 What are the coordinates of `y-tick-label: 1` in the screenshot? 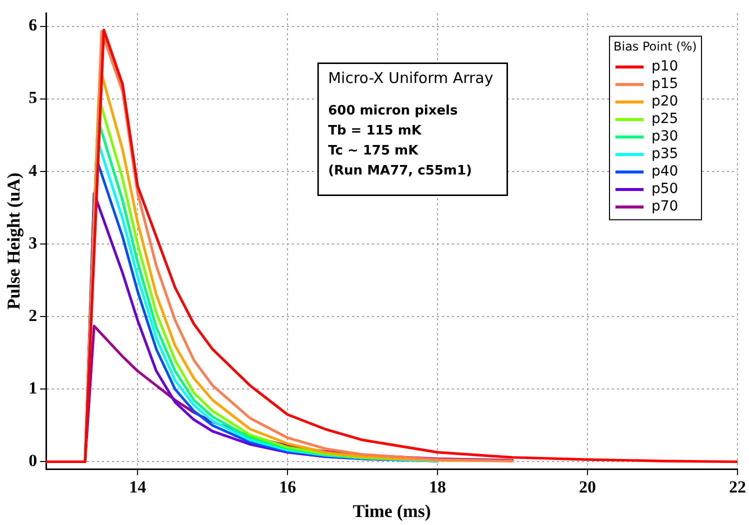 It's located at (33, 388).